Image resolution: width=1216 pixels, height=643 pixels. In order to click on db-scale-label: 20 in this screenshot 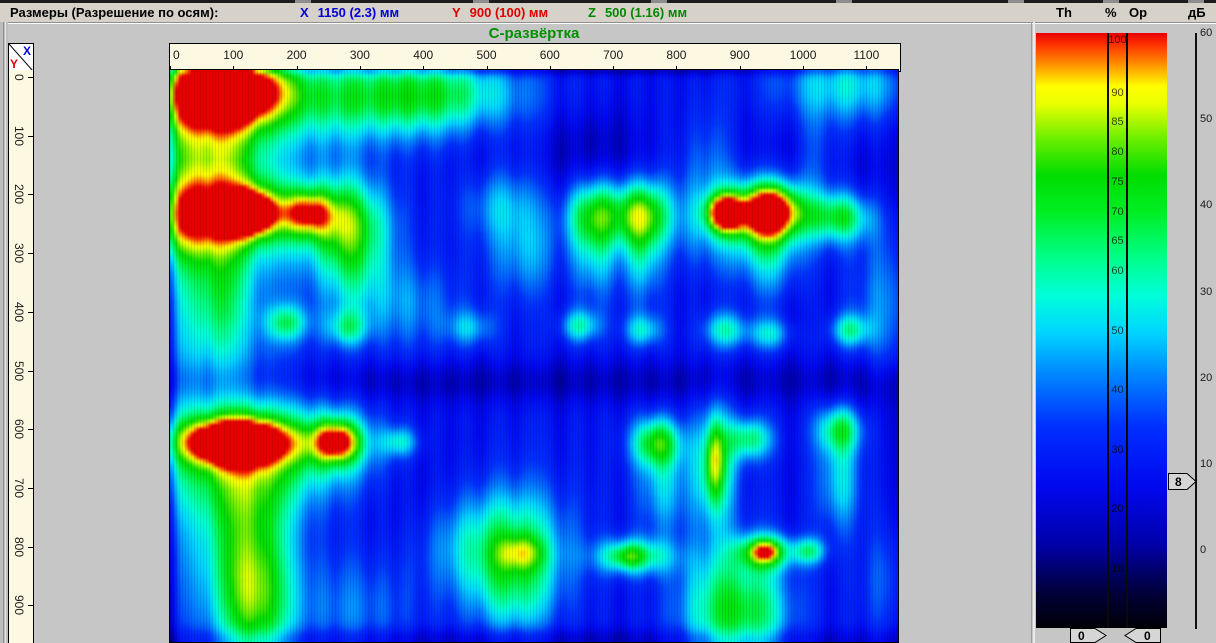, I will do `click(1206, 377)`.